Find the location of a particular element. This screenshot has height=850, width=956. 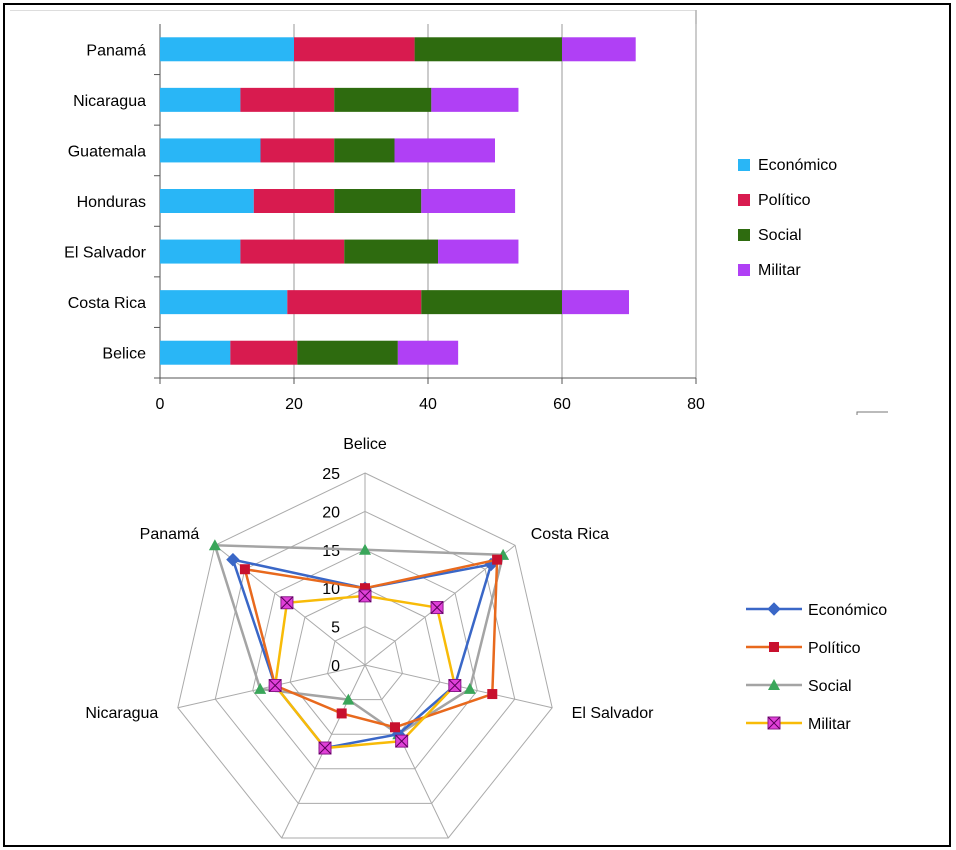

category-label-honduras: Honduras is located at coordinates (111, 202).